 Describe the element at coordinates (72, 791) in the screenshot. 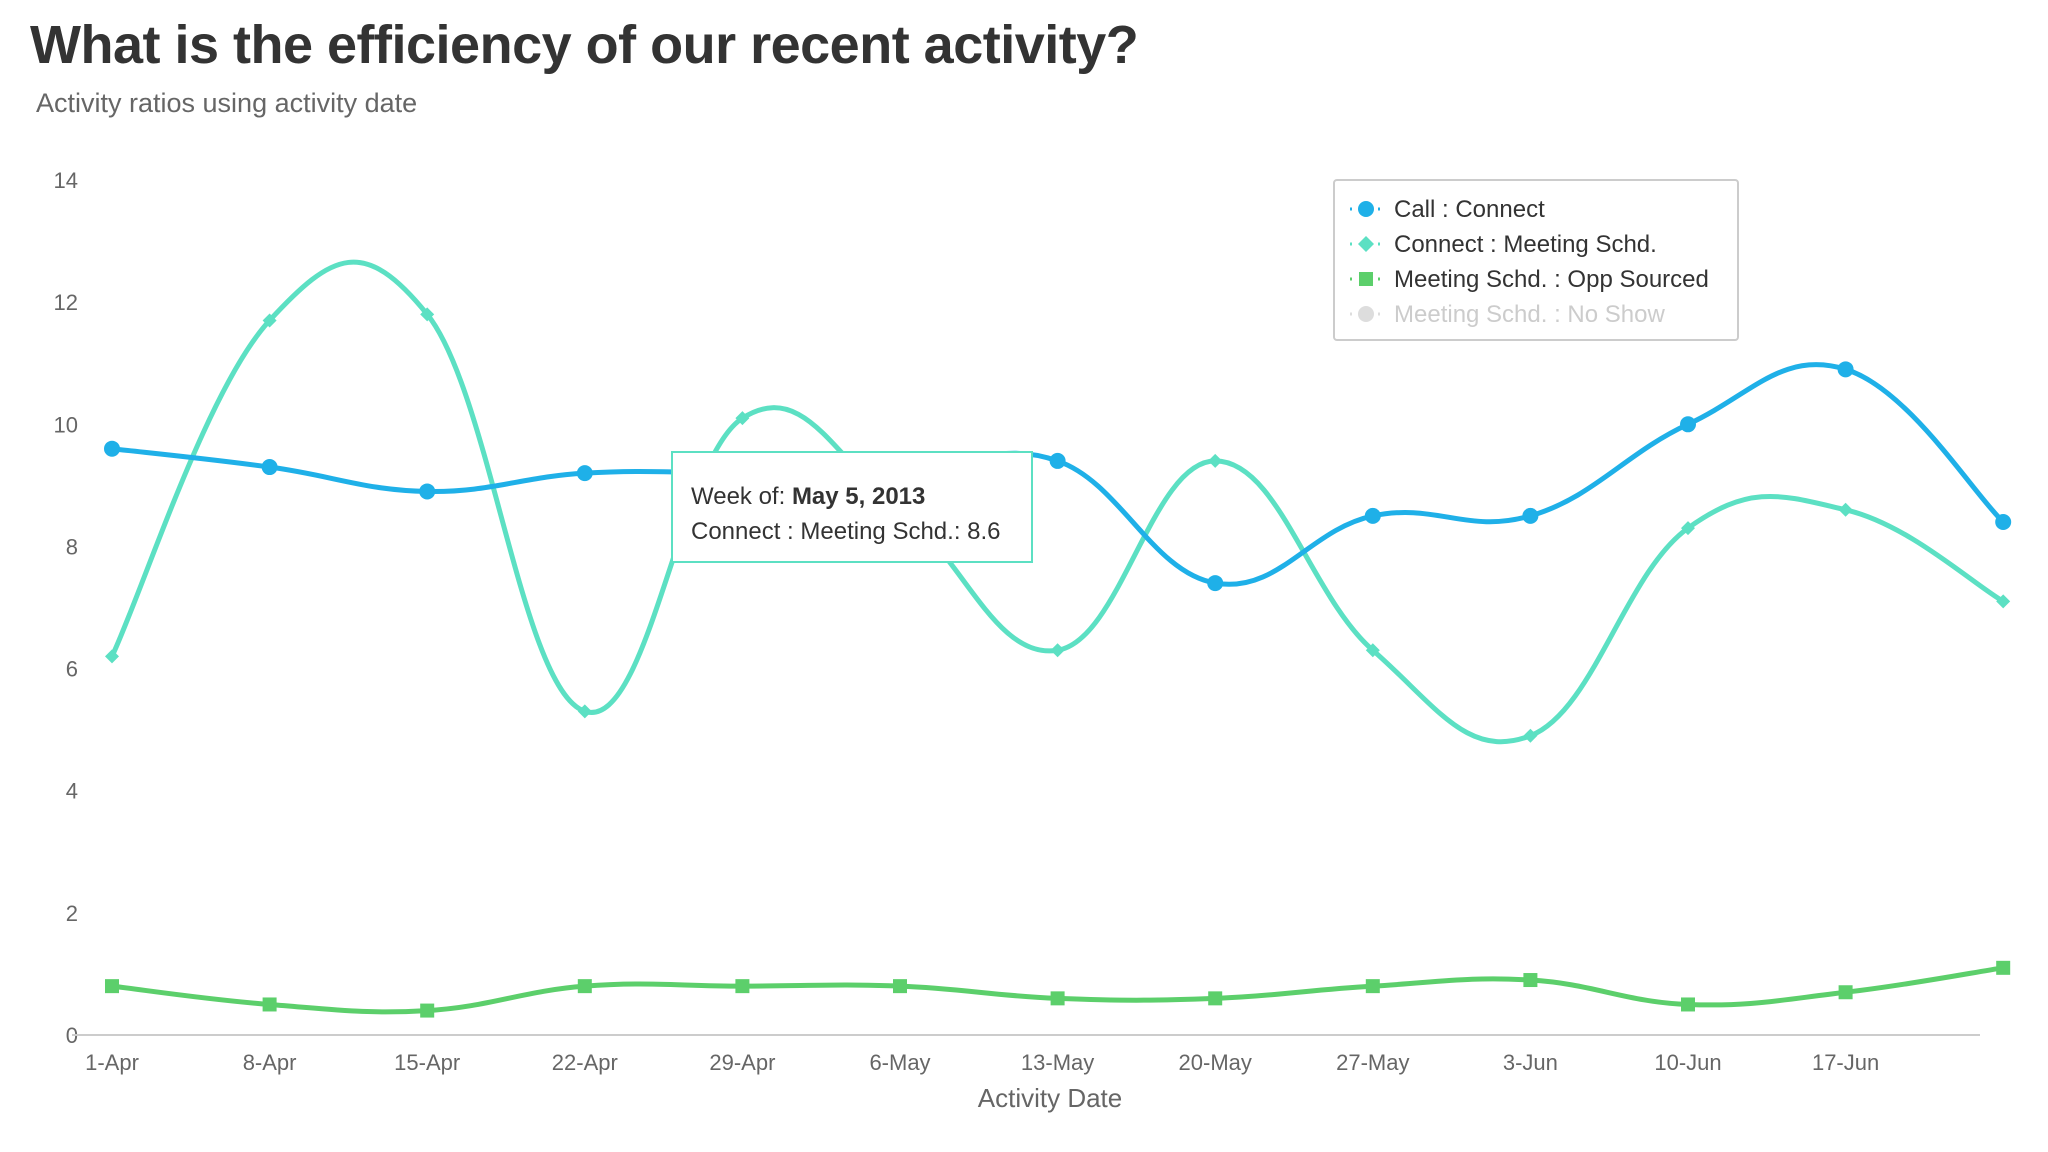

I see `y-tick-label: 4` at that location.